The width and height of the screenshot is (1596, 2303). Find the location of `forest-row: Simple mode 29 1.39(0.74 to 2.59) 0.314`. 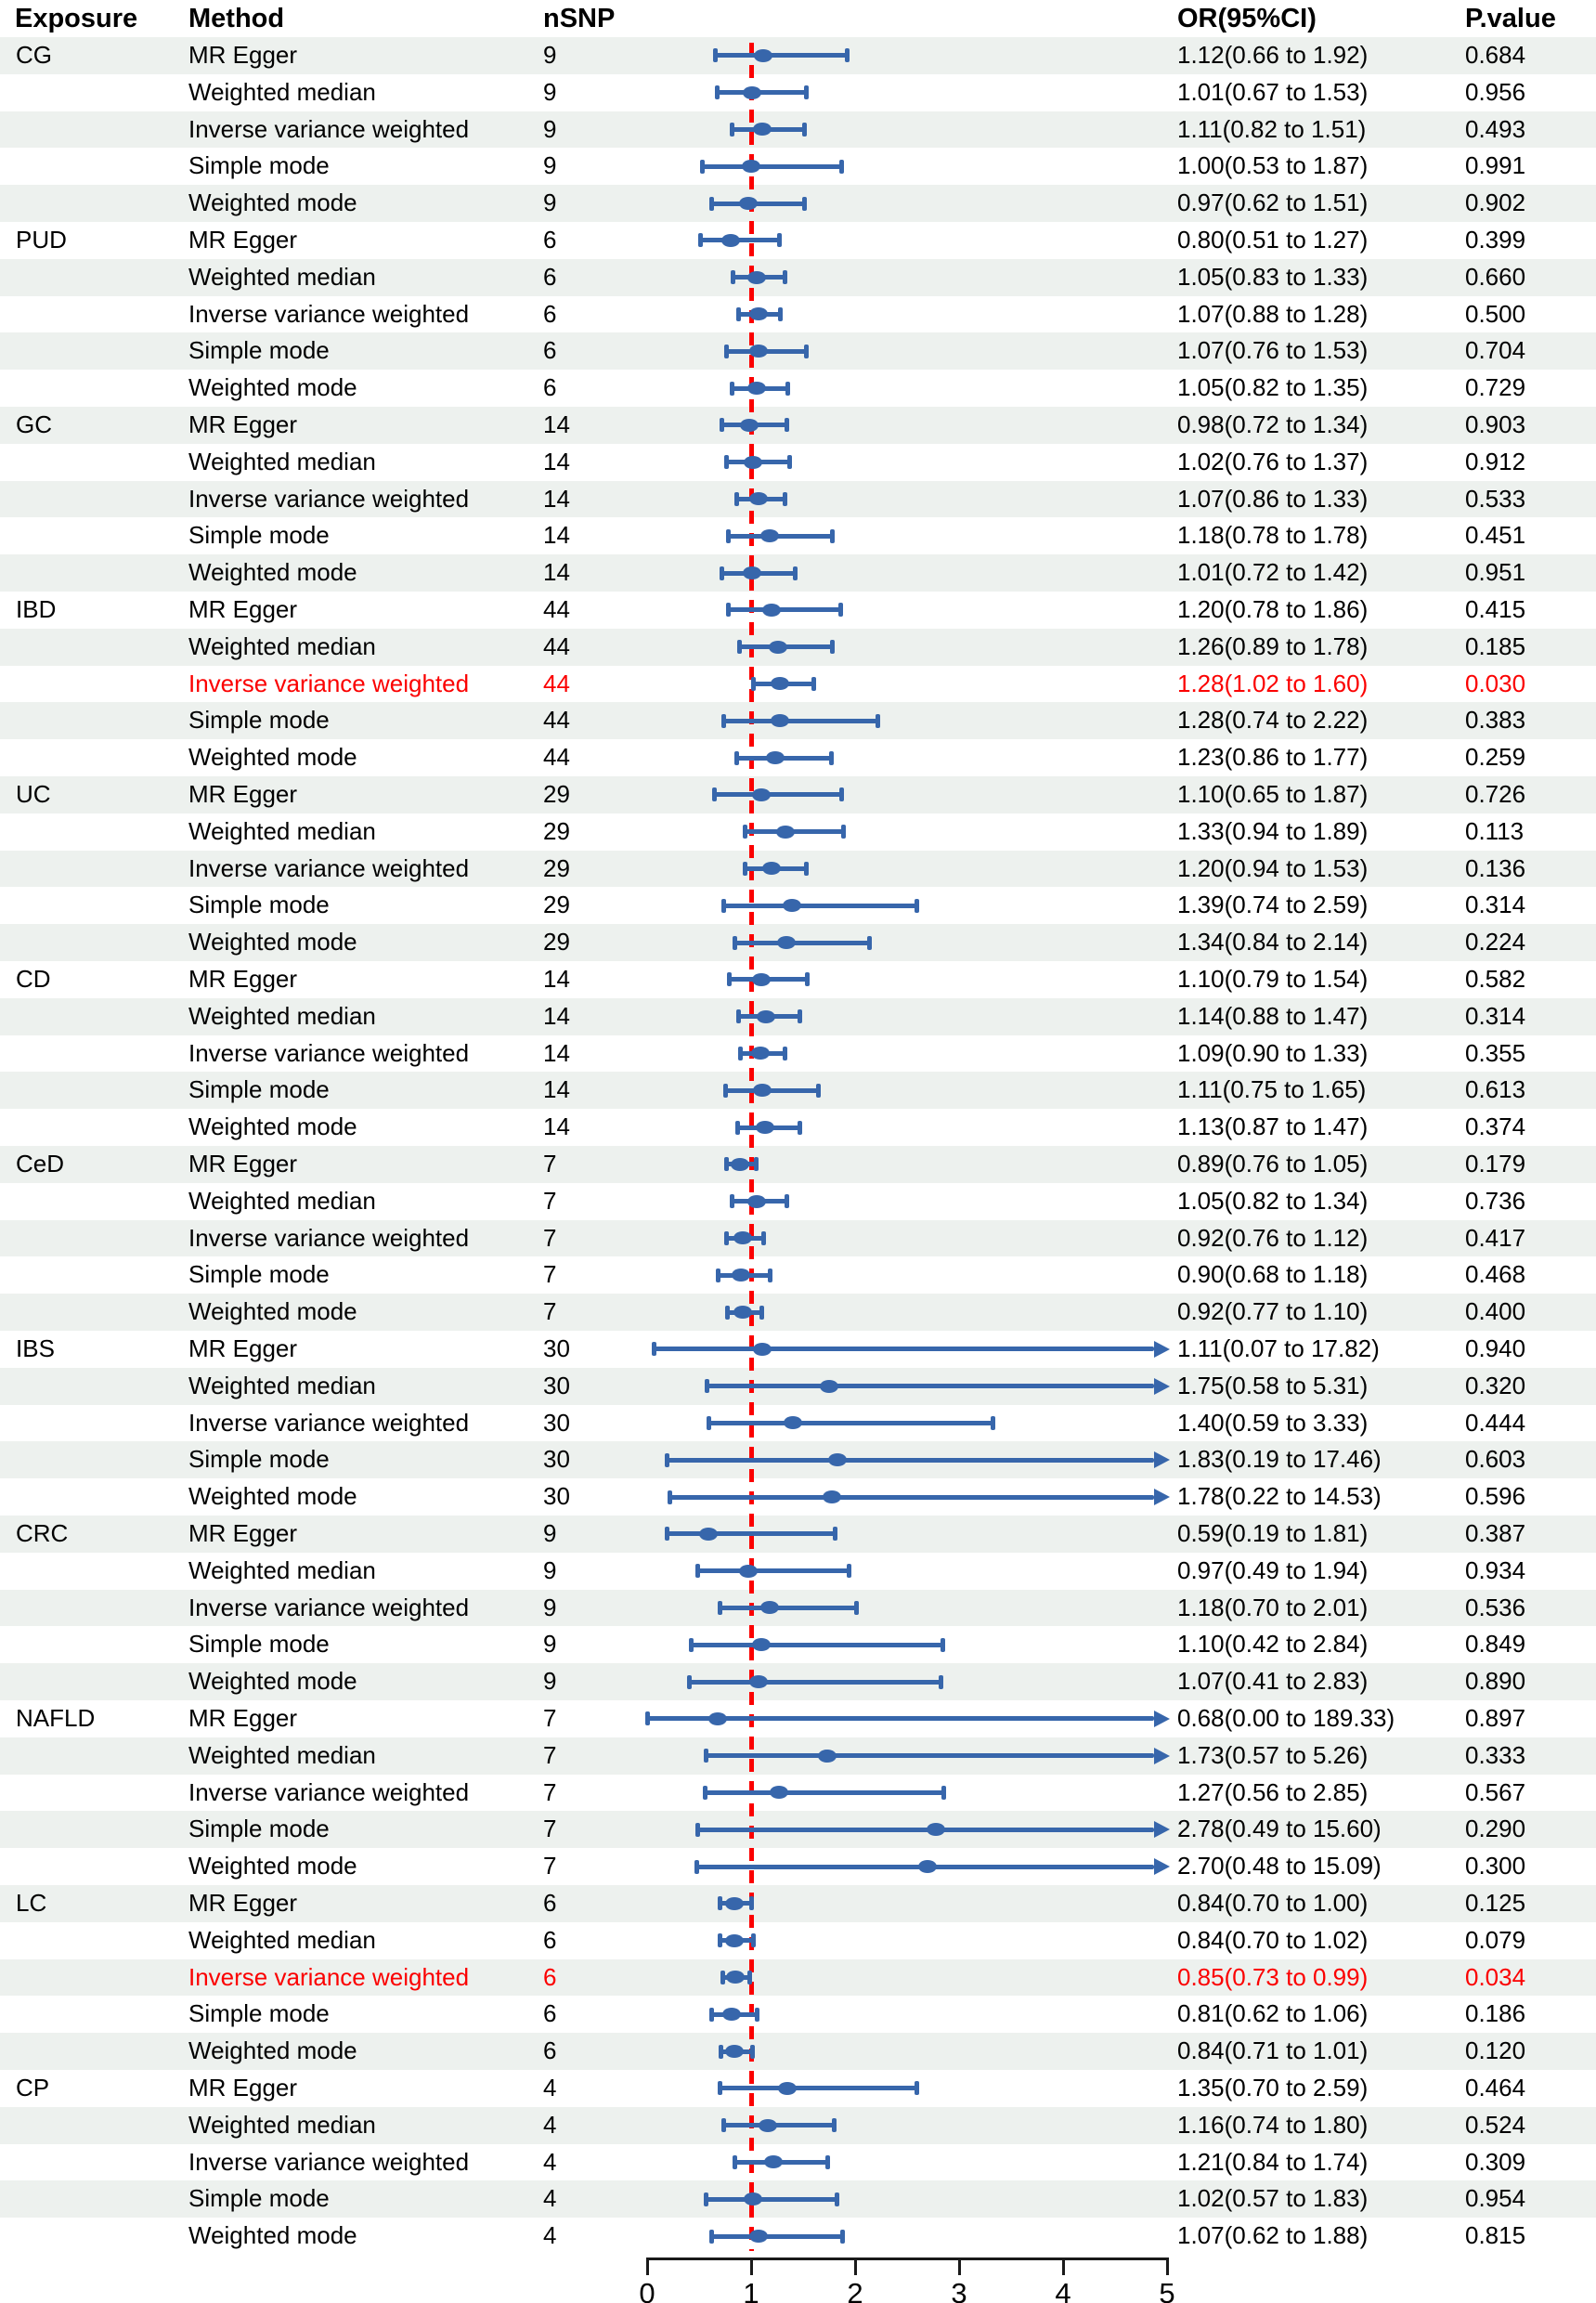

forest-row: Simple mode 29 1.39(0.74 to 2.59) 0.314 is located at coordinates (798, 905).